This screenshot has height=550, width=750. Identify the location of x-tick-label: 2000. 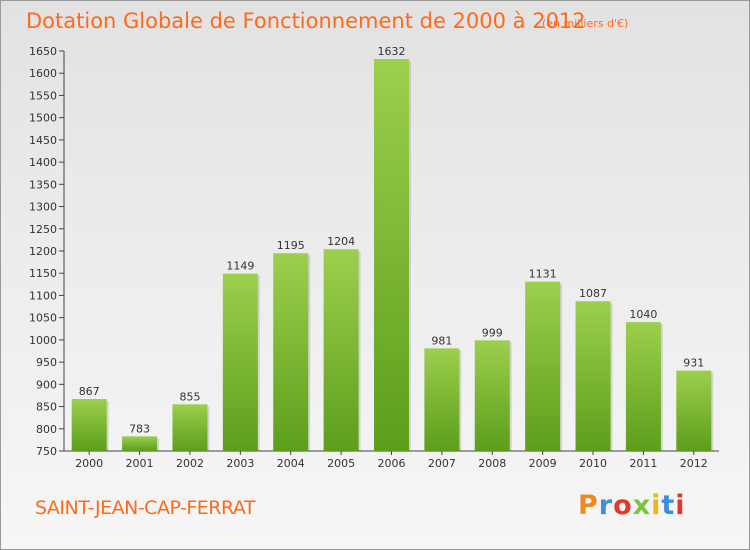
(89, 463).